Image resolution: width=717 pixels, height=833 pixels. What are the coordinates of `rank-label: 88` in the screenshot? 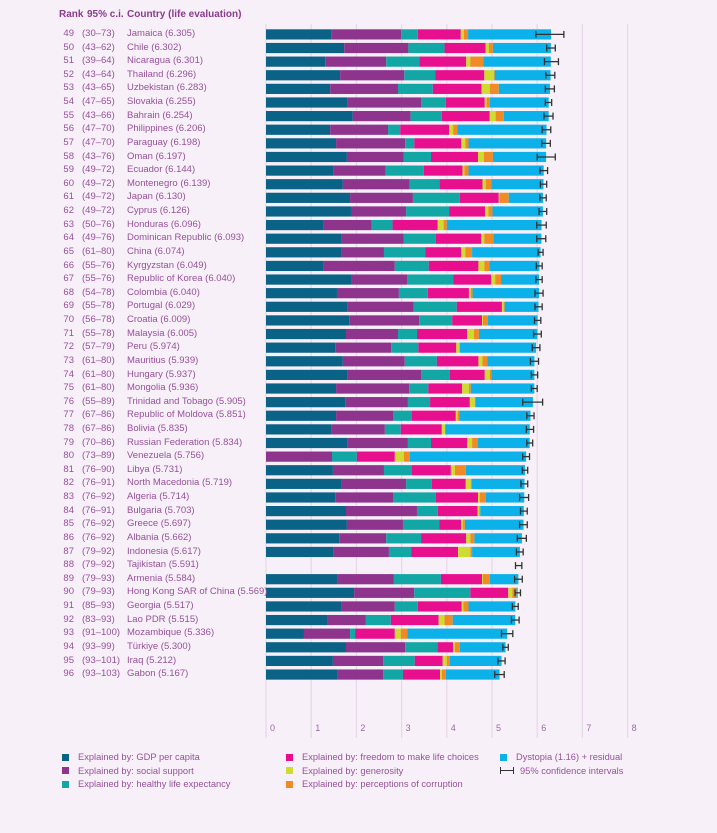 It's located at (68, 565).